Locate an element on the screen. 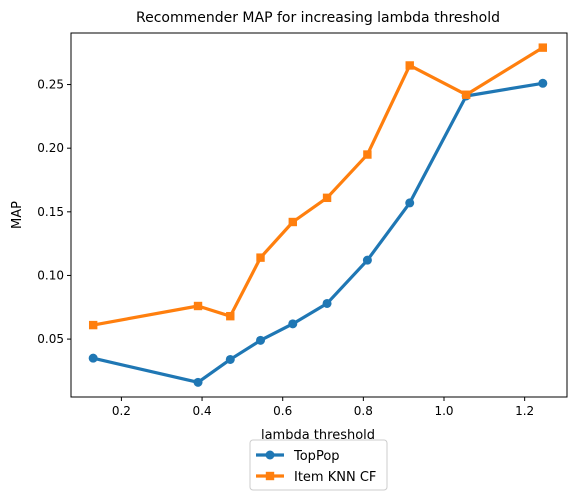 The image size is (579, 499). x-tick-label: 0.6 is located at coordinates (282, 411).